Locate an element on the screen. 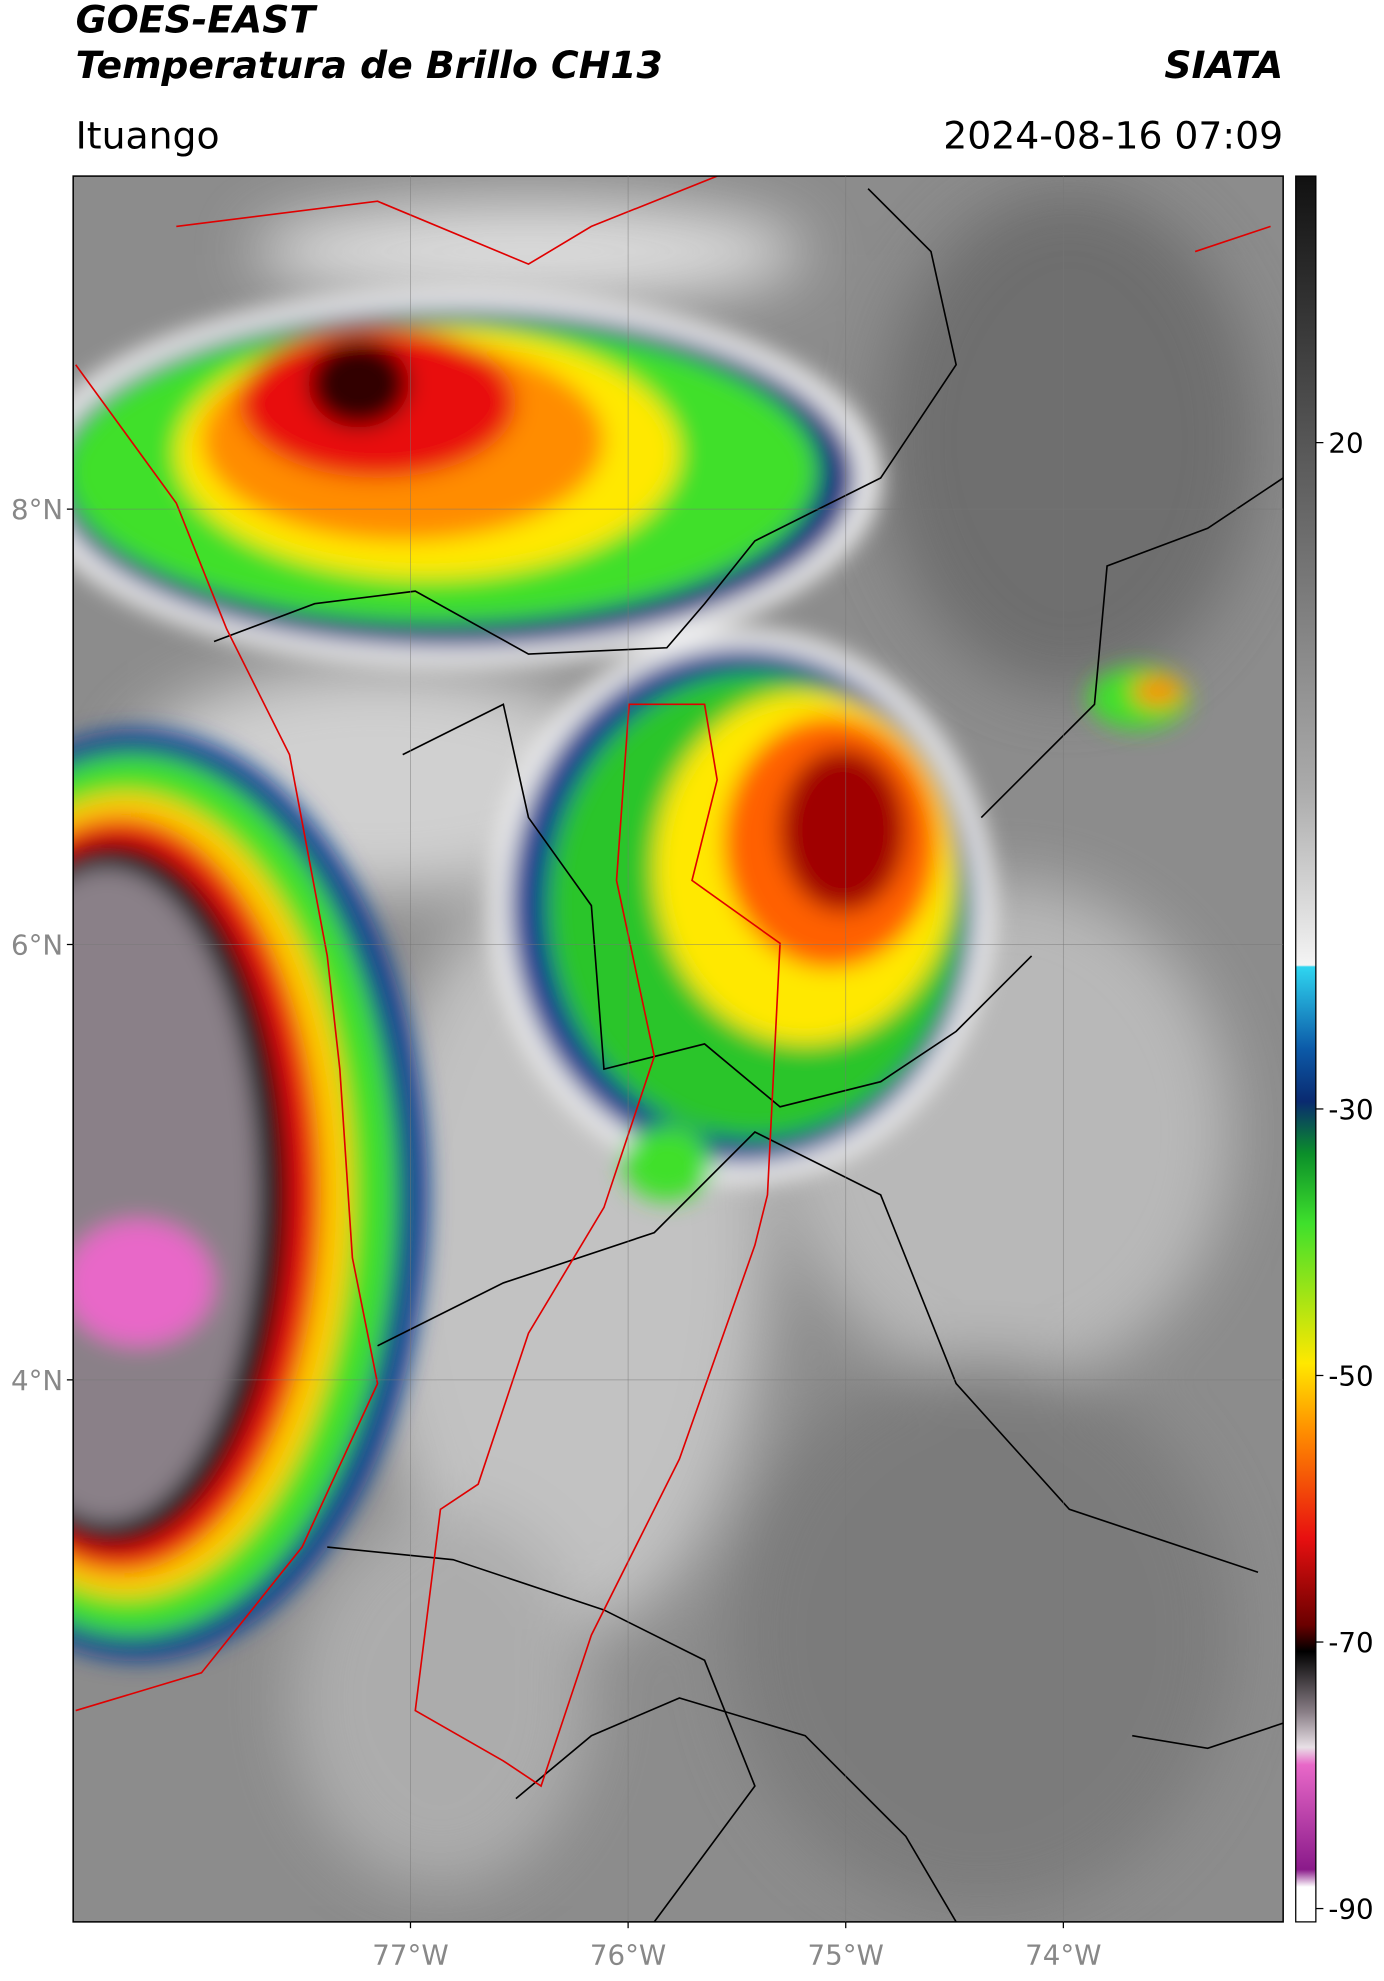 The height and width of the screenshot is (1981, 1384). lon-tick-label: 75°W is located at coordinates (846, 1955).